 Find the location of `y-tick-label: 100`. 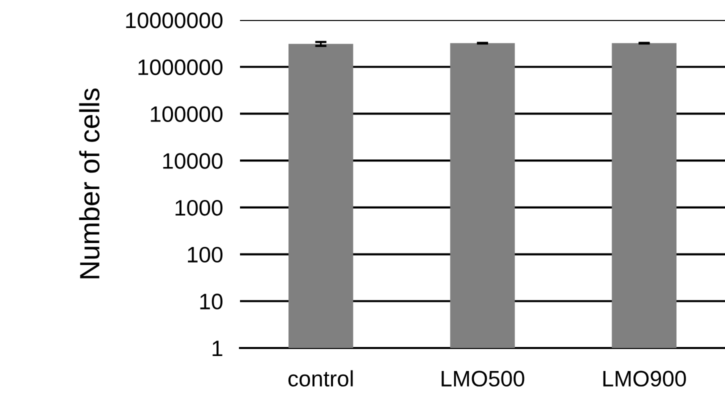

y-tick-label: 100 is located at coordinates (205, 254).